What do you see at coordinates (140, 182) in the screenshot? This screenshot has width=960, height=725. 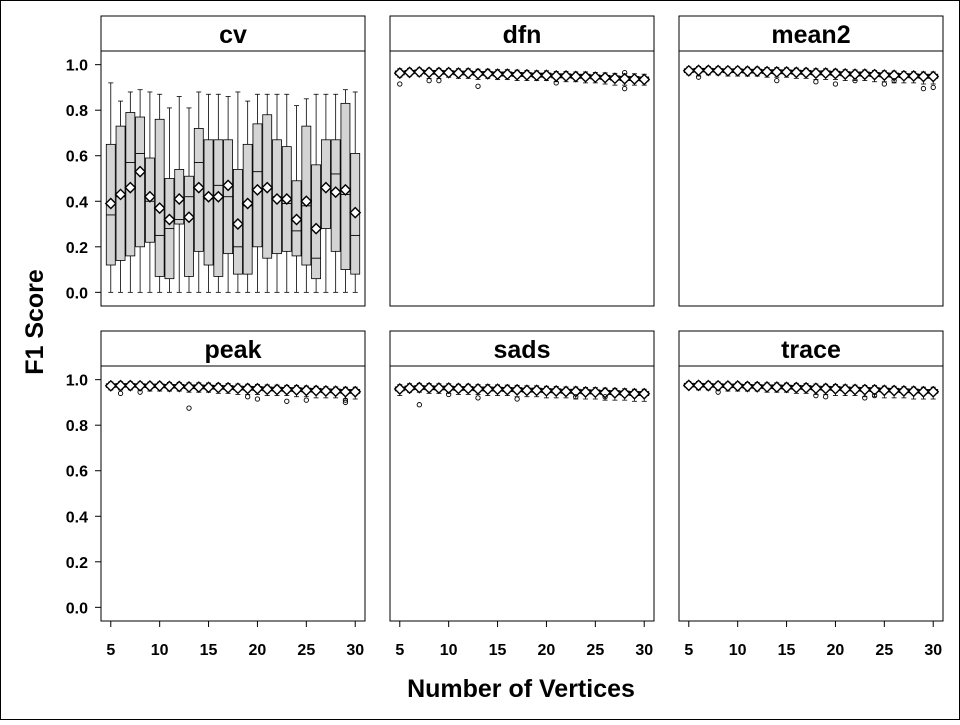 I see `box-iqr` at bounding box center [140, 182].